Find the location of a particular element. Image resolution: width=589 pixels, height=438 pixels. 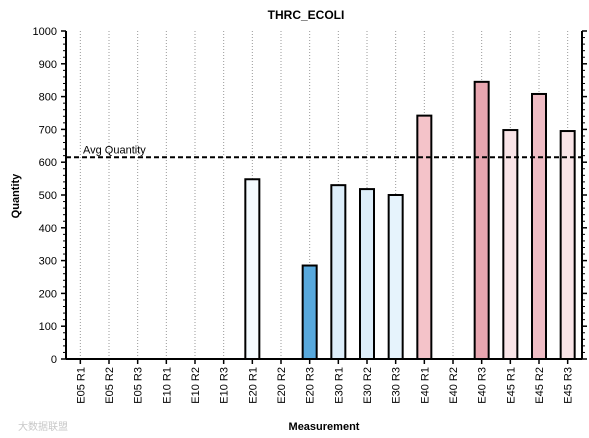

y-tick-label: 300 is located at coordinates (48, 262).